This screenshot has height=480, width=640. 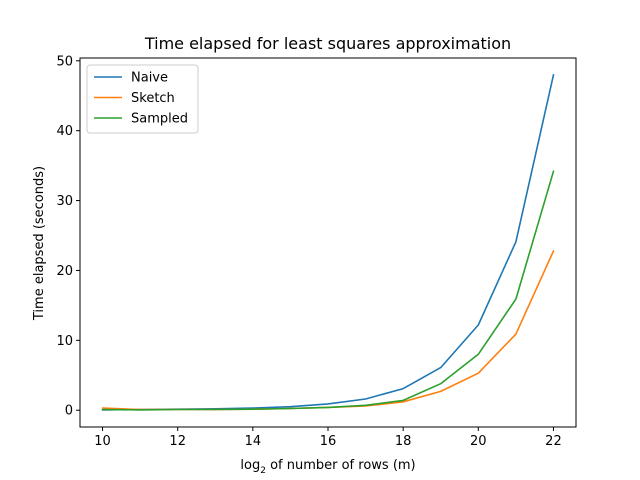 What do you see at coordinates (153, 98) in the screenshot?
I see `legend-label-sketch: Sketch` at bounding box center [153, 98].